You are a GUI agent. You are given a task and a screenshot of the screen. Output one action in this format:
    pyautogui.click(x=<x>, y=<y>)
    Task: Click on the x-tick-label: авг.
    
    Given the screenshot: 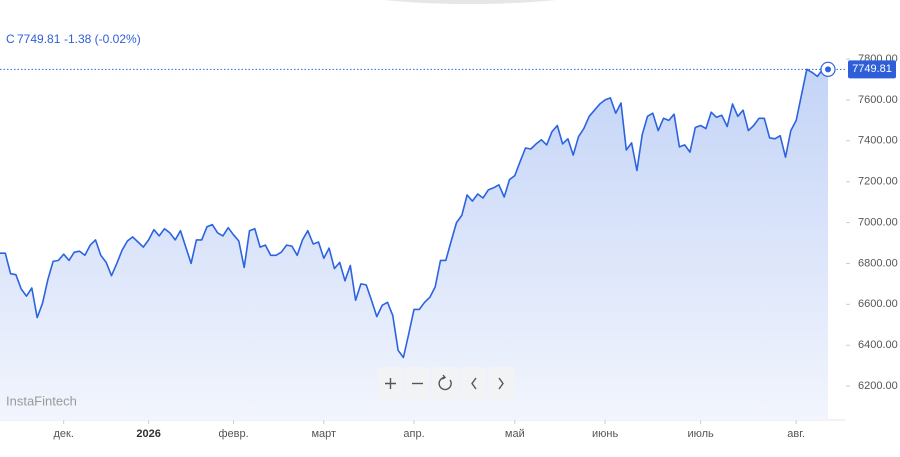 What is the action you would take?
    pyautogui.click(x=796, y=434)
    